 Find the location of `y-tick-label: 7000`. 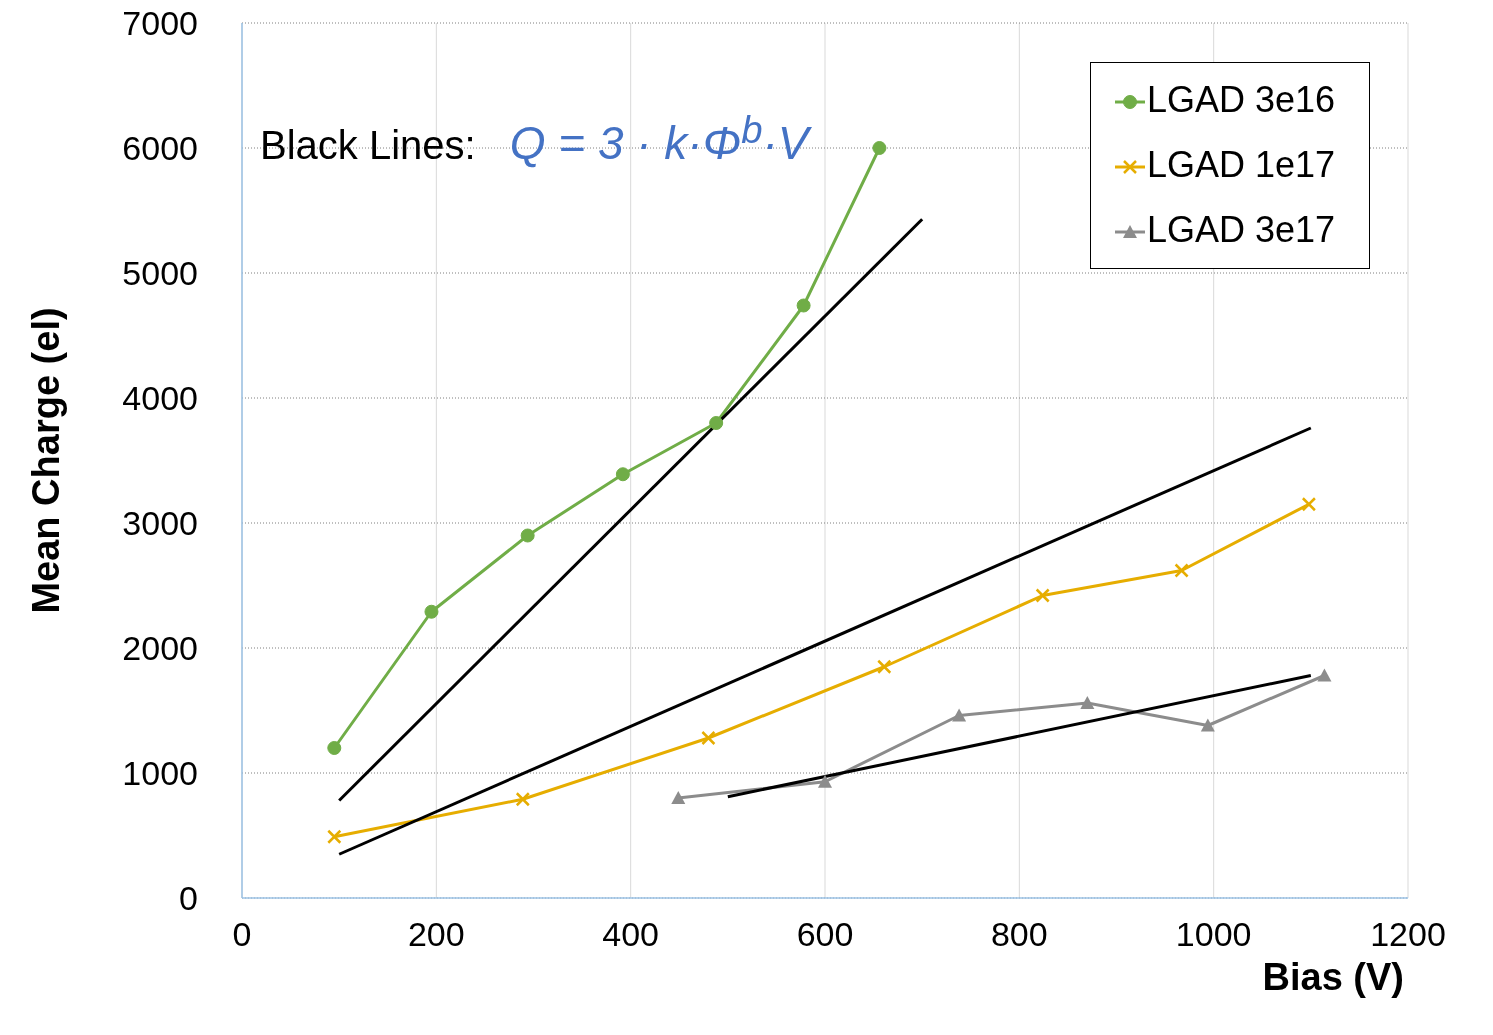

y-tick-label: 7000 is located at coordinates (160, 23).